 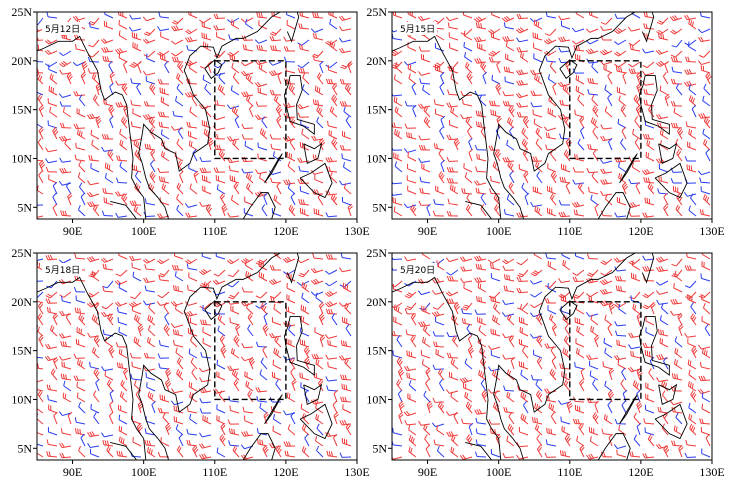 I want to click on y-tick-label: 20N, so click(x=21, y=61).